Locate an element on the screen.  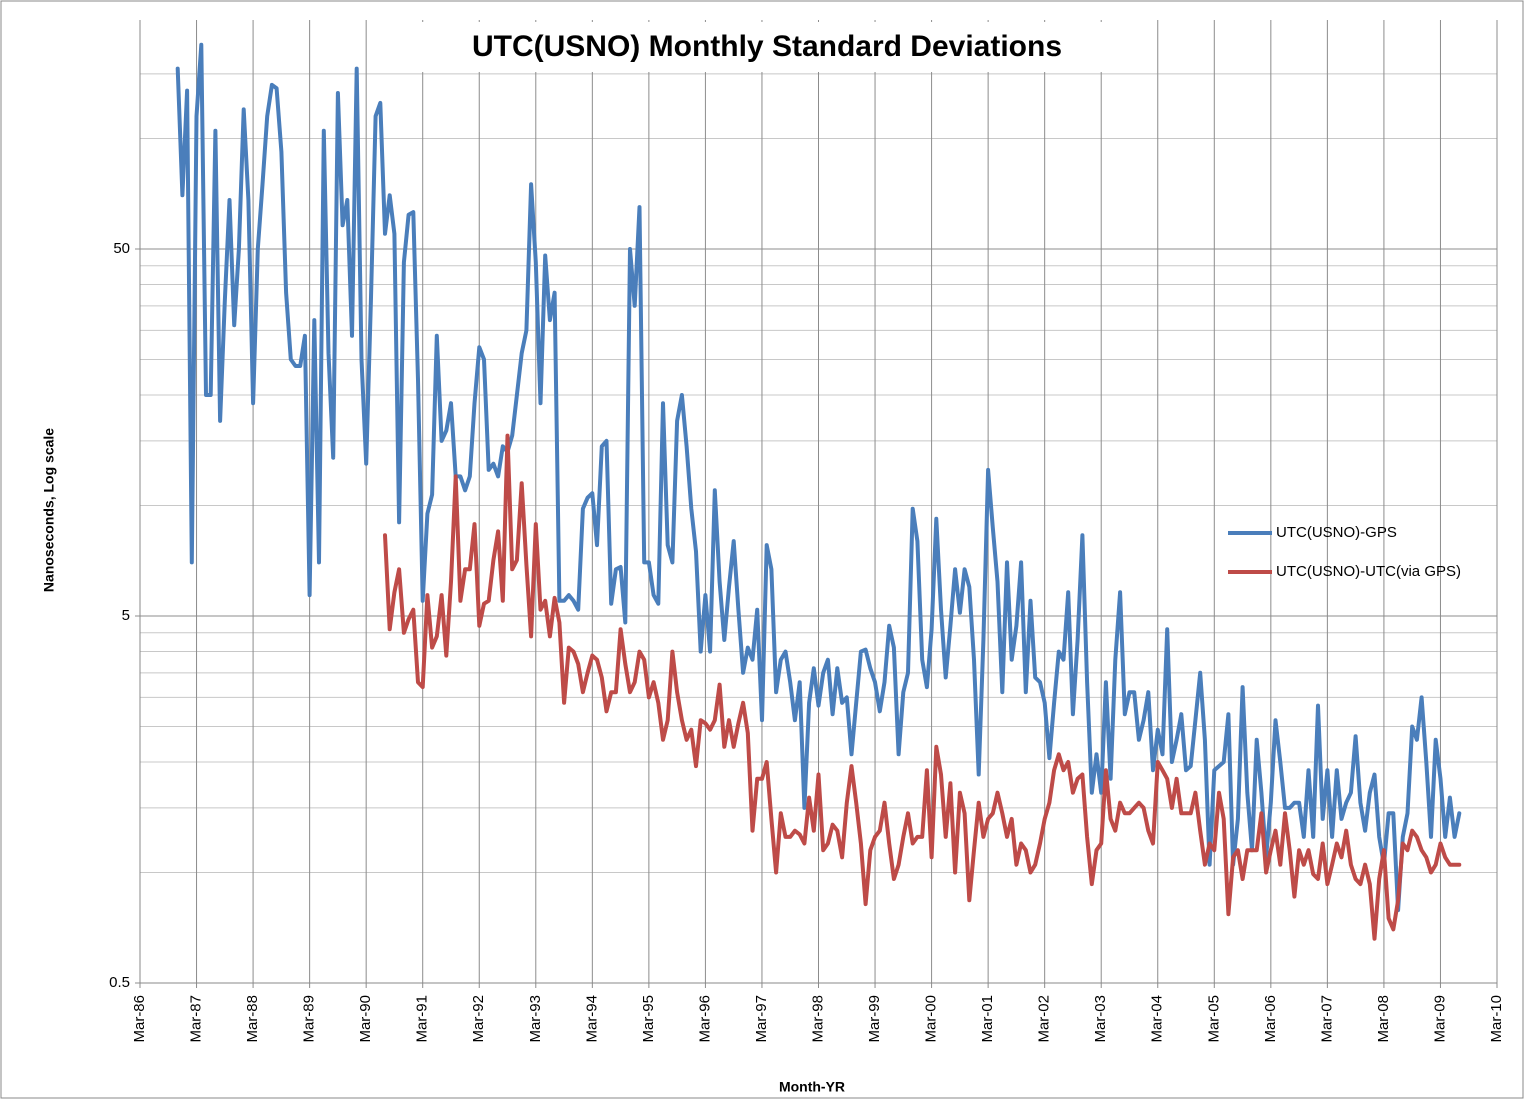
x-tick-label: Mar-87 is located at coordinates (196, 1019).